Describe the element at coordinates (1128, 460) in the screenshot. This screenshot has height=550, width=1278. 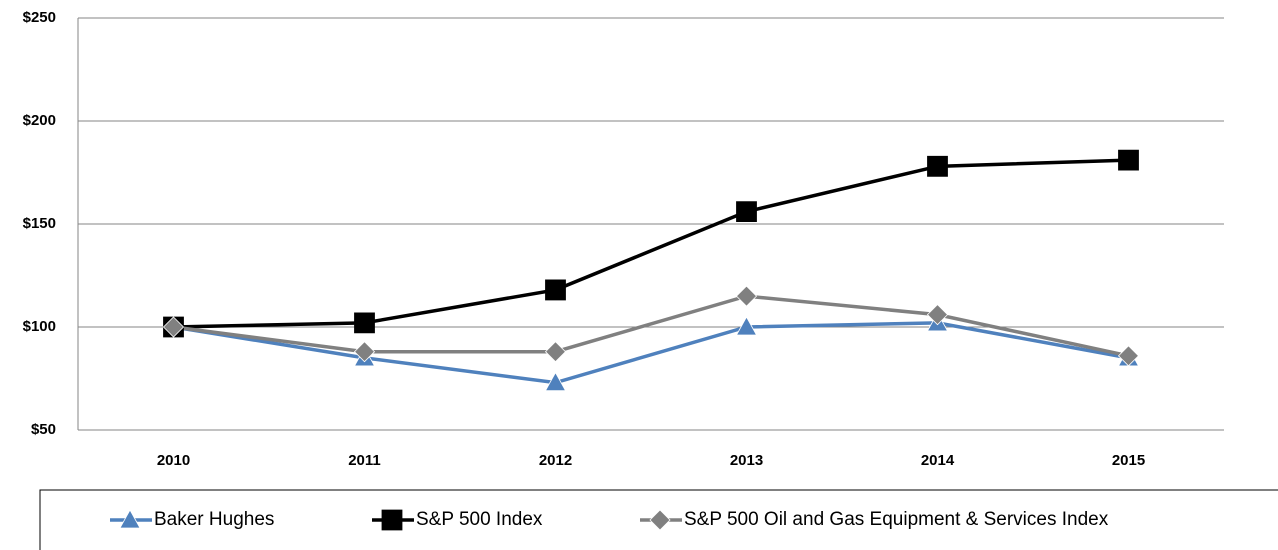
I see `x-tick-label: 2015` at that location.